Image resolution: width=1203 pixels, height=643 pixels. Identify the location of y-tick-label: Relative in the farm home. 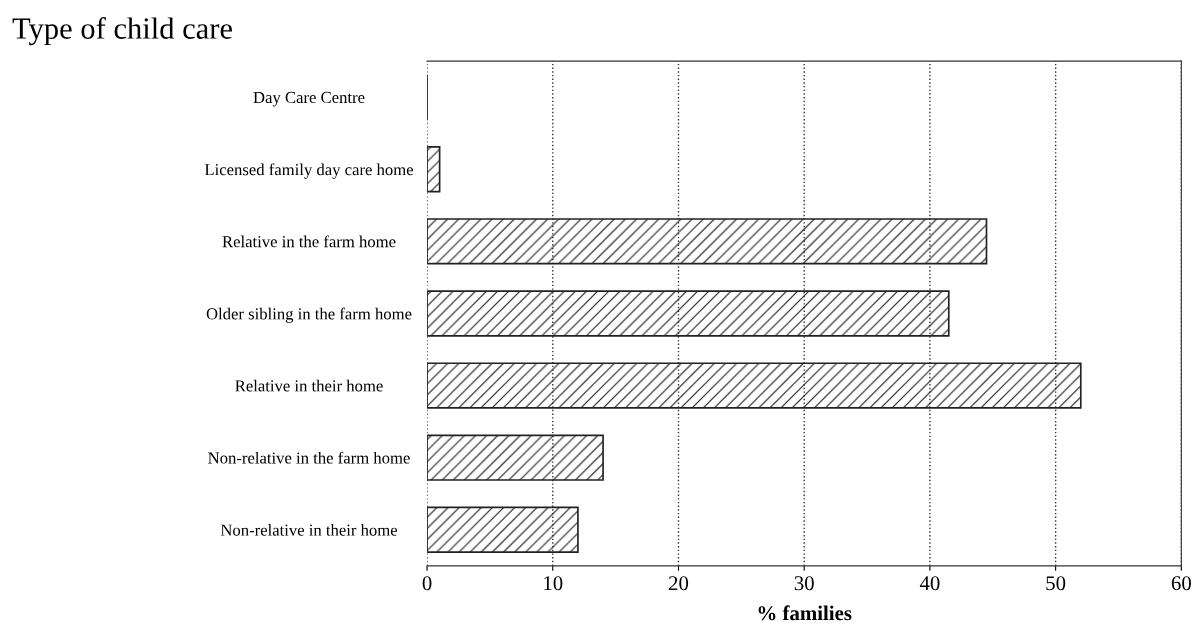
(309, 241).